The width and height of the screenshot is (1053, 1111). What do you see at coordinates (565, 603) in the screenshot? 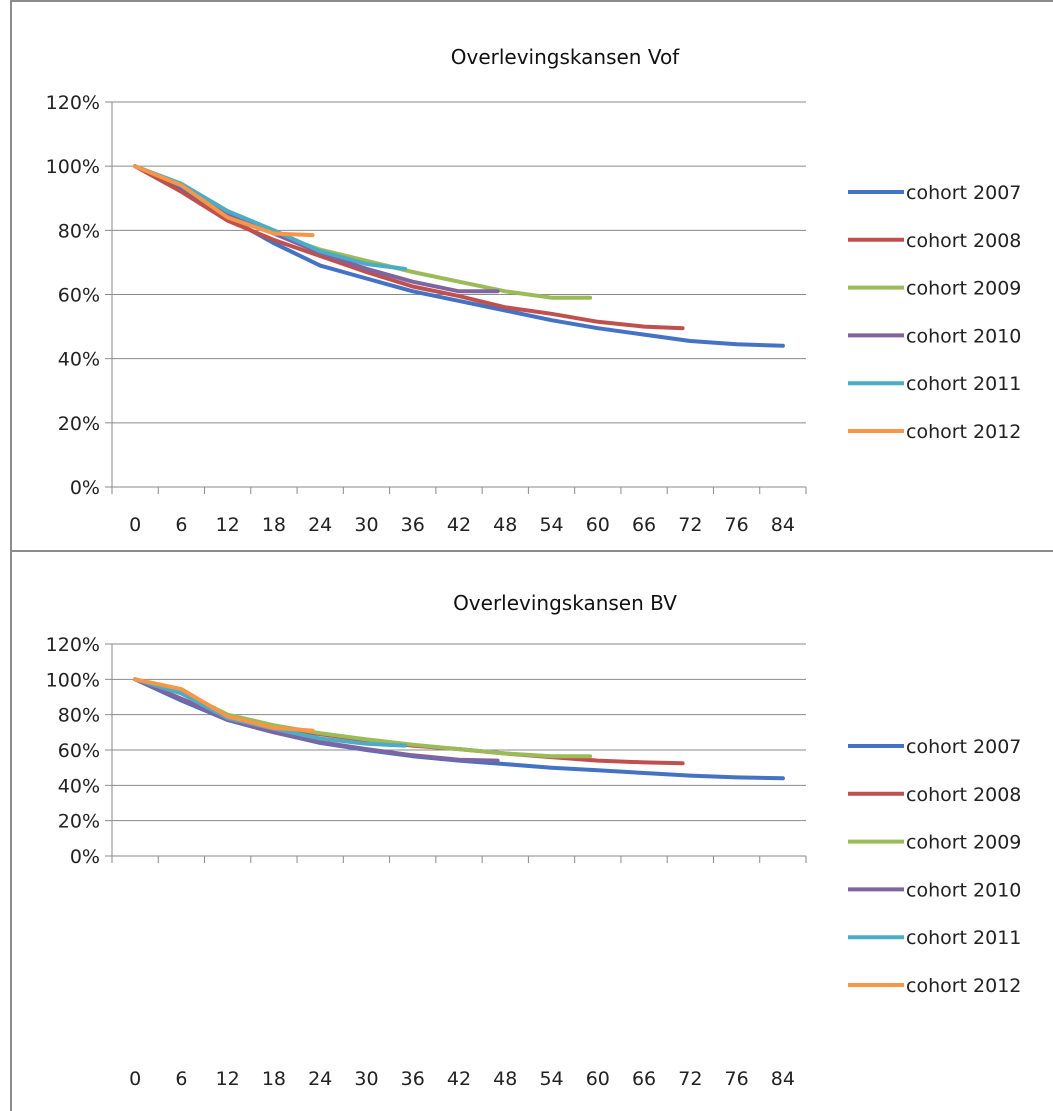
I see `chart-title: Overlevingskansen BV` at bounding box center [565, 603].